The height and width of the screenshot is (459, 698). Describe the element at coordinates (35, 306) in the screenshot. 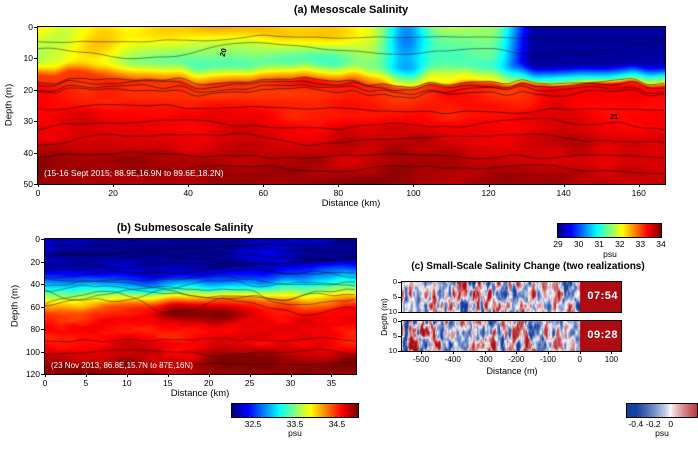

I see `panel-b-y-tick-label: 60` at that location.